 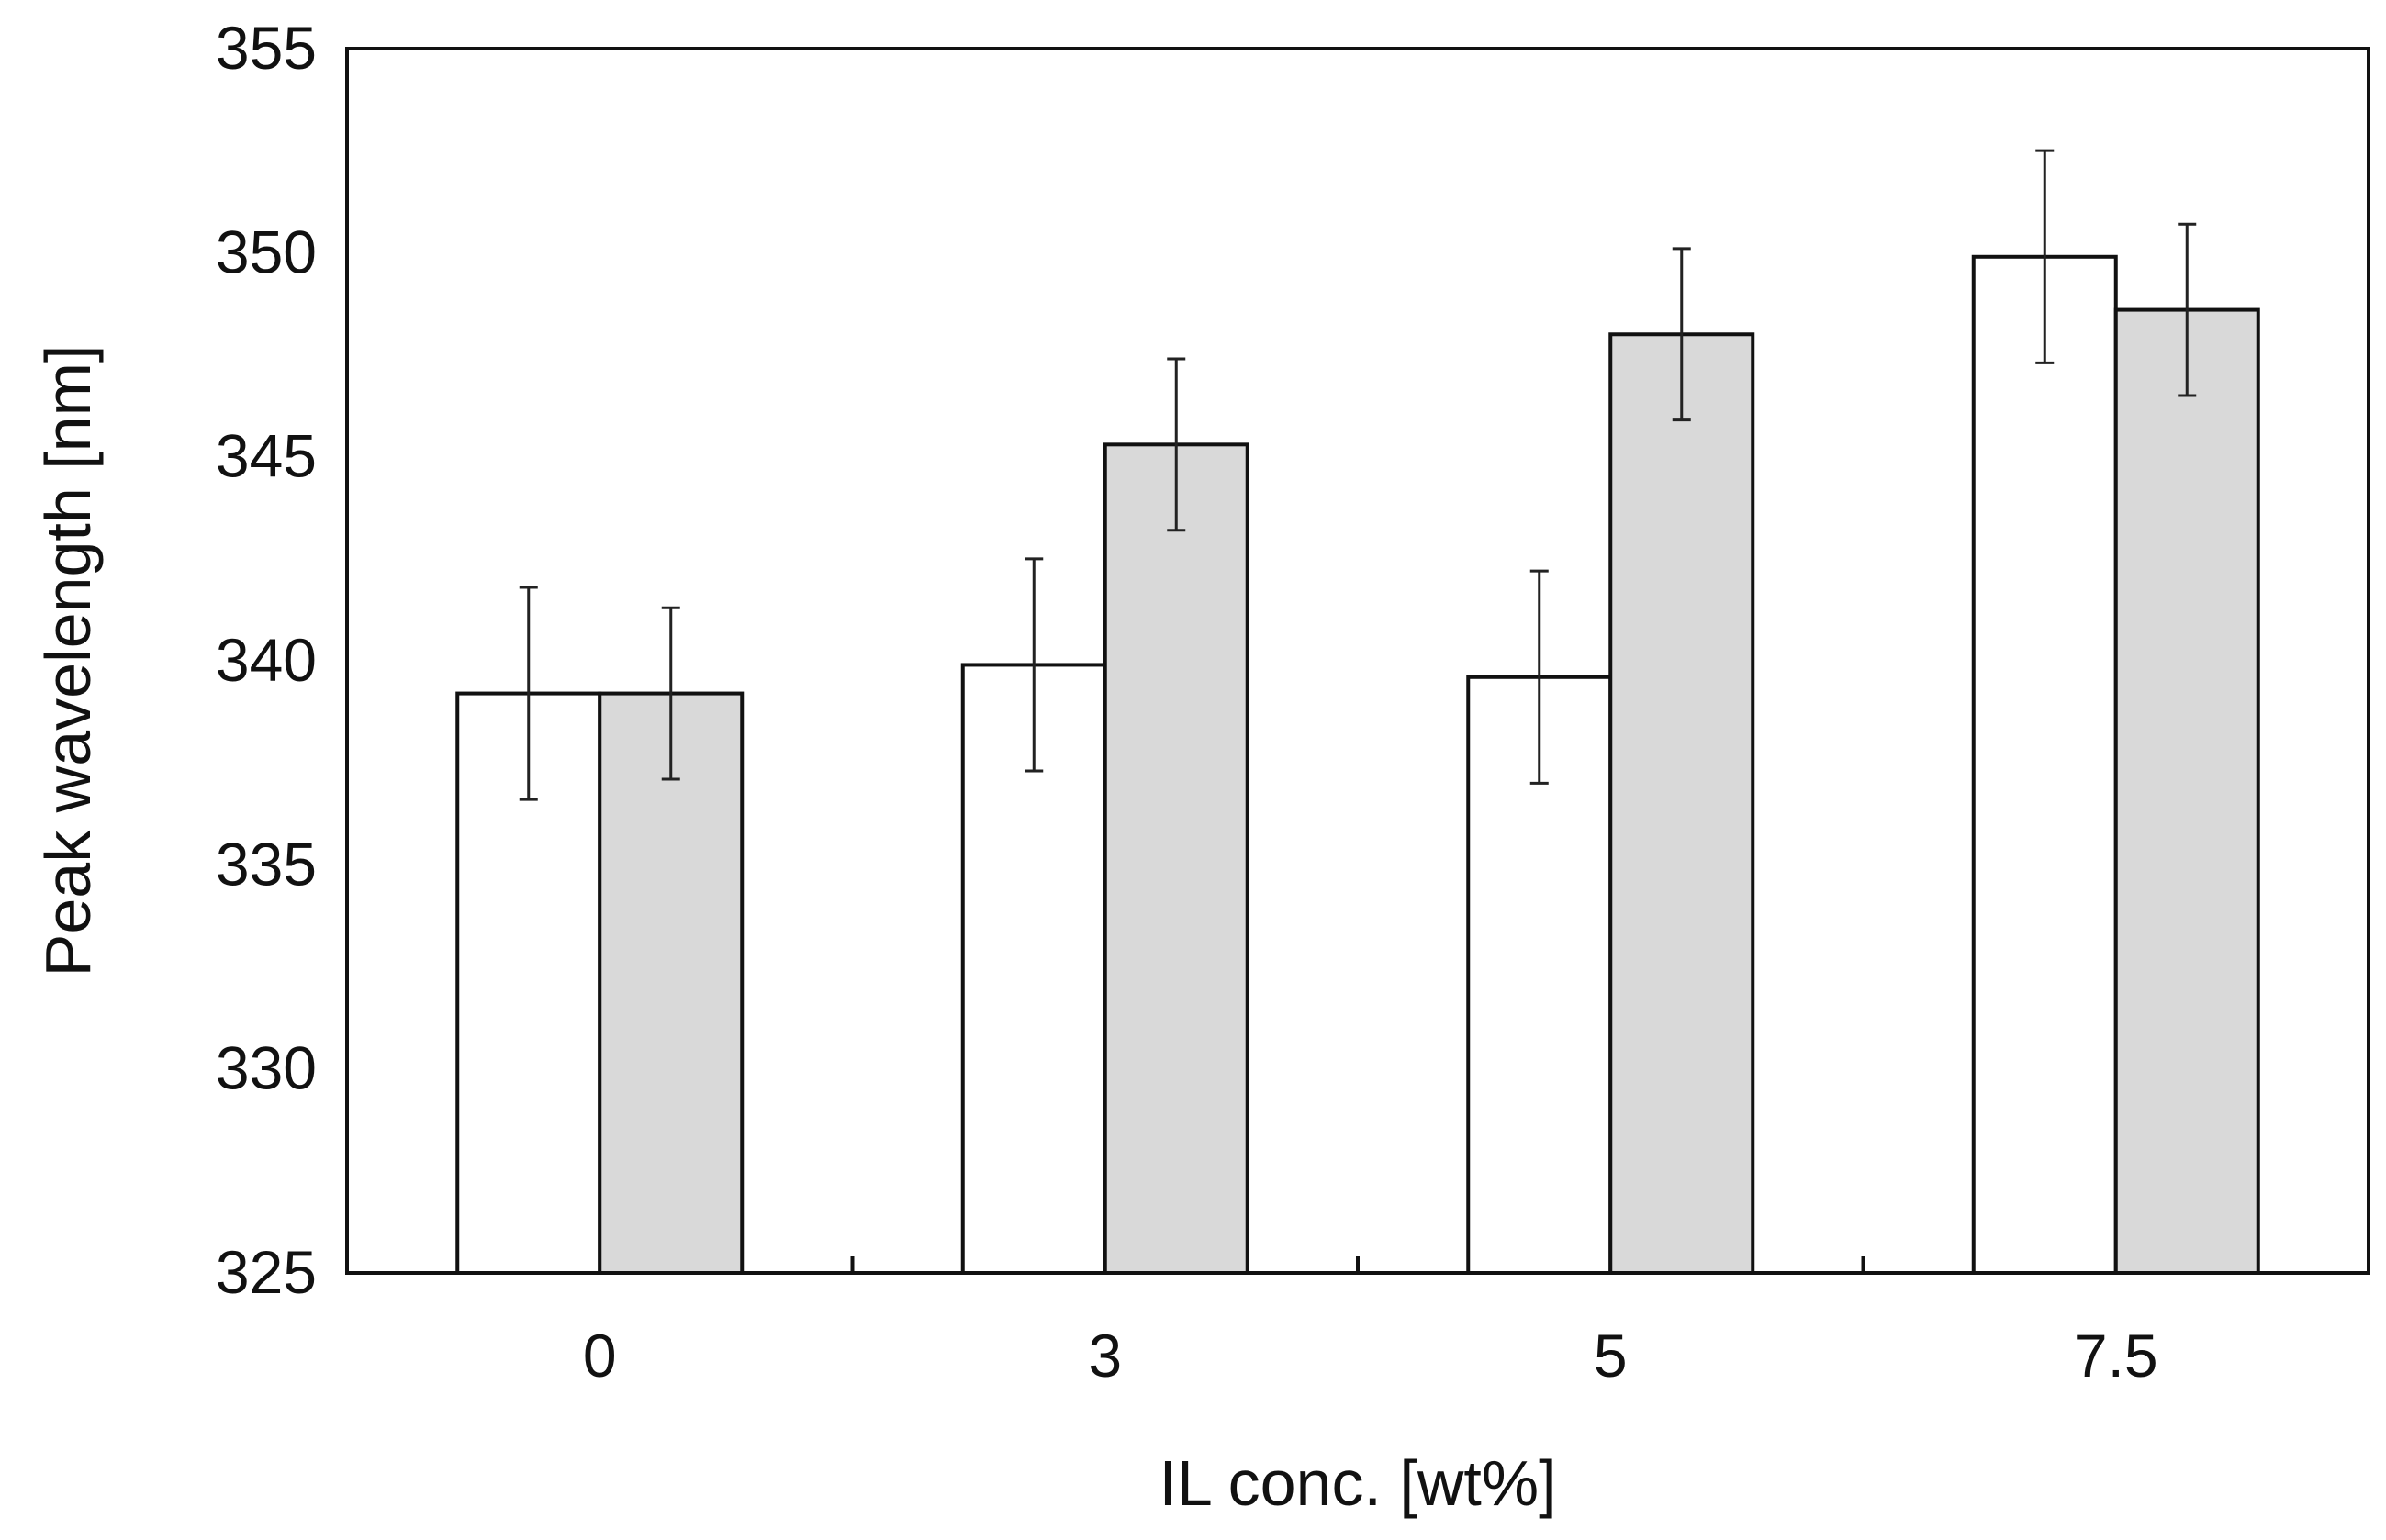 I want to click on x-axis-title: IL conc. [wt%], so click(x=1358, y=1483).